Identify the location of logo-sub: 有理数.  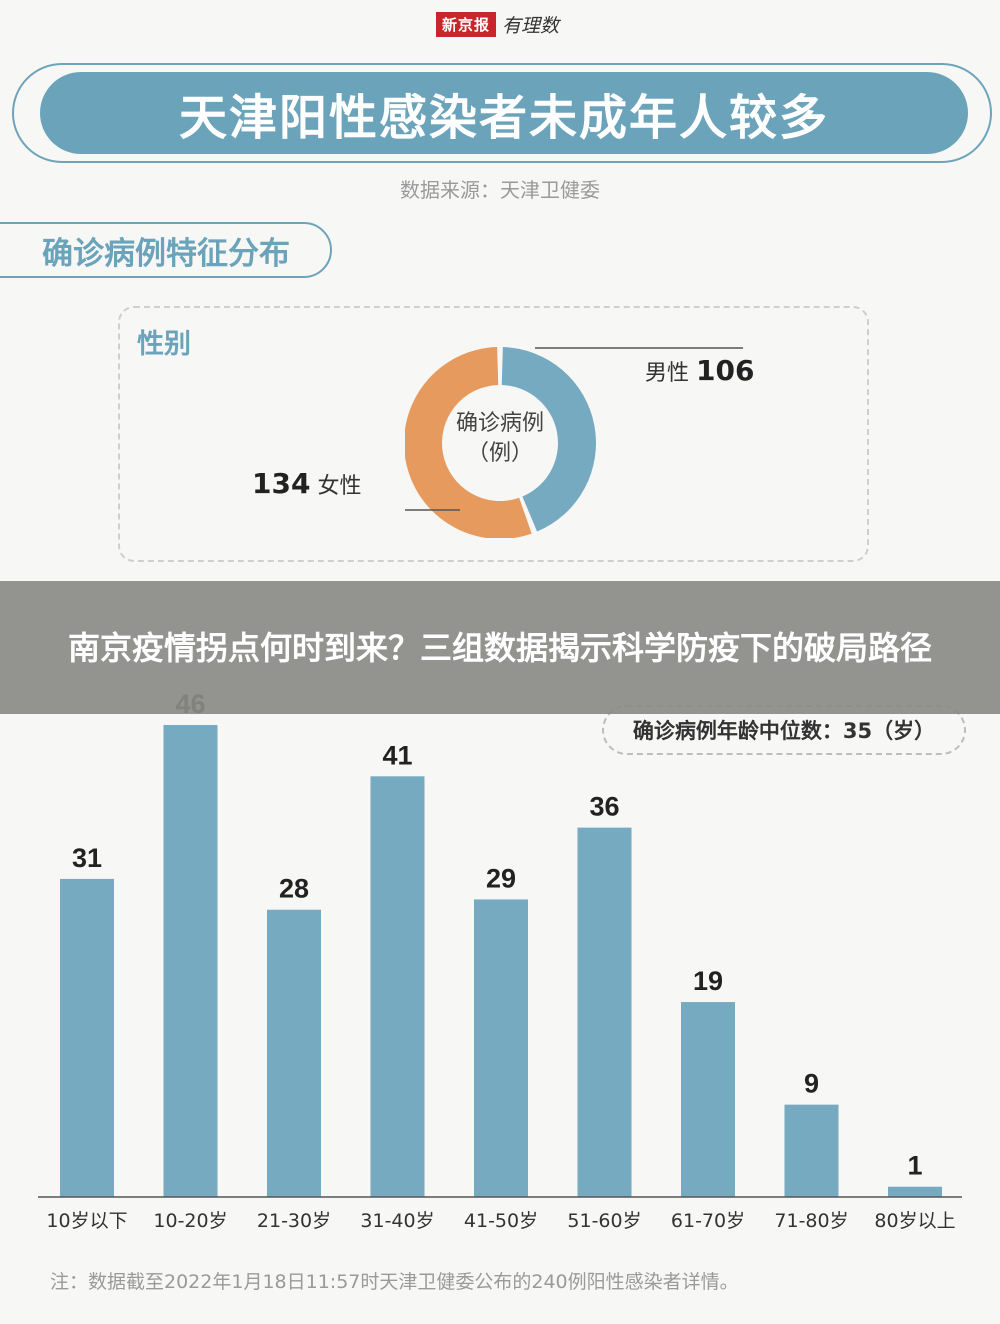
(531, 25).